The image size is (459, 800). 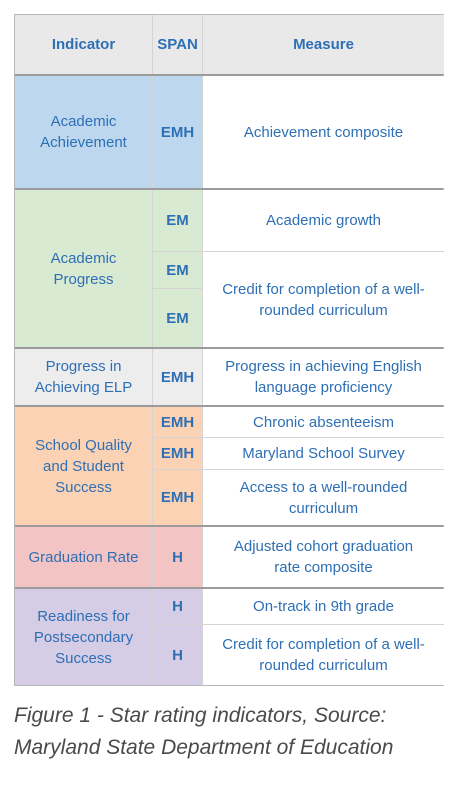 What do you see at coordinates (323, 607) in the screenshot?
I see `measure-cell: On-track in 9th grade` at bounding box center [323, 607].